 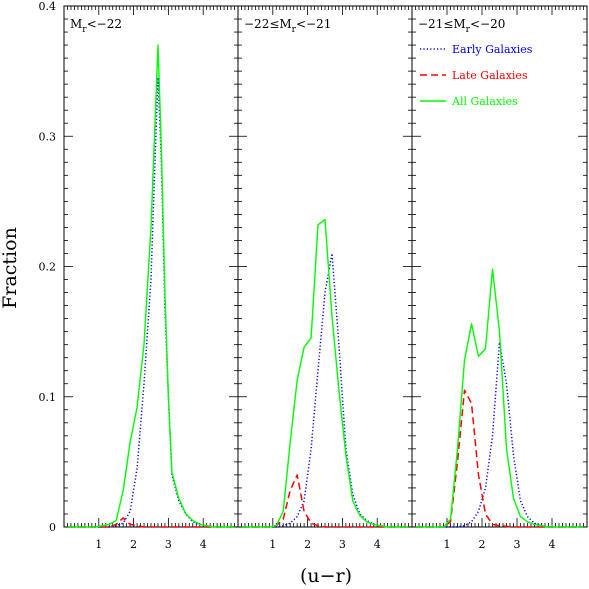 I want to click on panel-label-2: −22≤Mr<−21, so click(x=287, y=26).